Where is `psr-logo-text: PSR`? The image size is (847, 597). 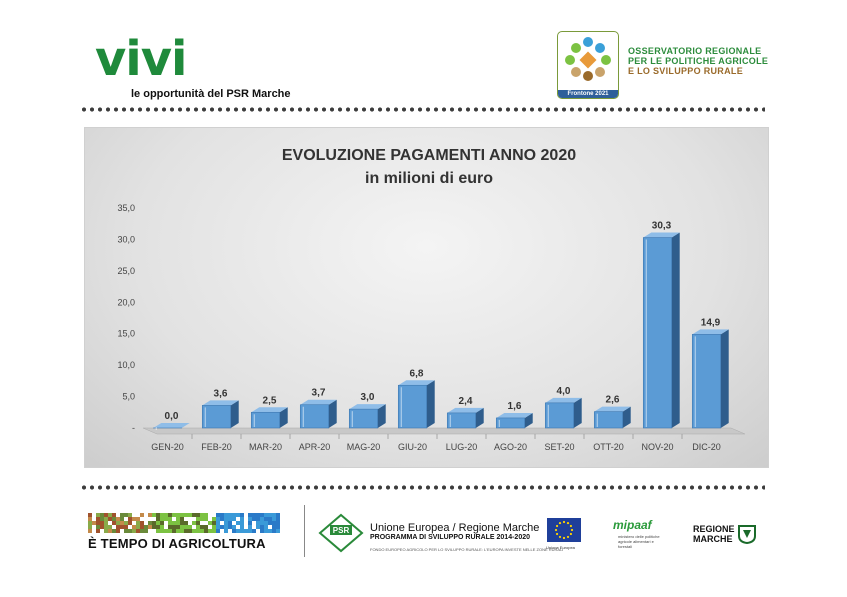 psr-logo-text: PSR is located at coordinates (341, 530).